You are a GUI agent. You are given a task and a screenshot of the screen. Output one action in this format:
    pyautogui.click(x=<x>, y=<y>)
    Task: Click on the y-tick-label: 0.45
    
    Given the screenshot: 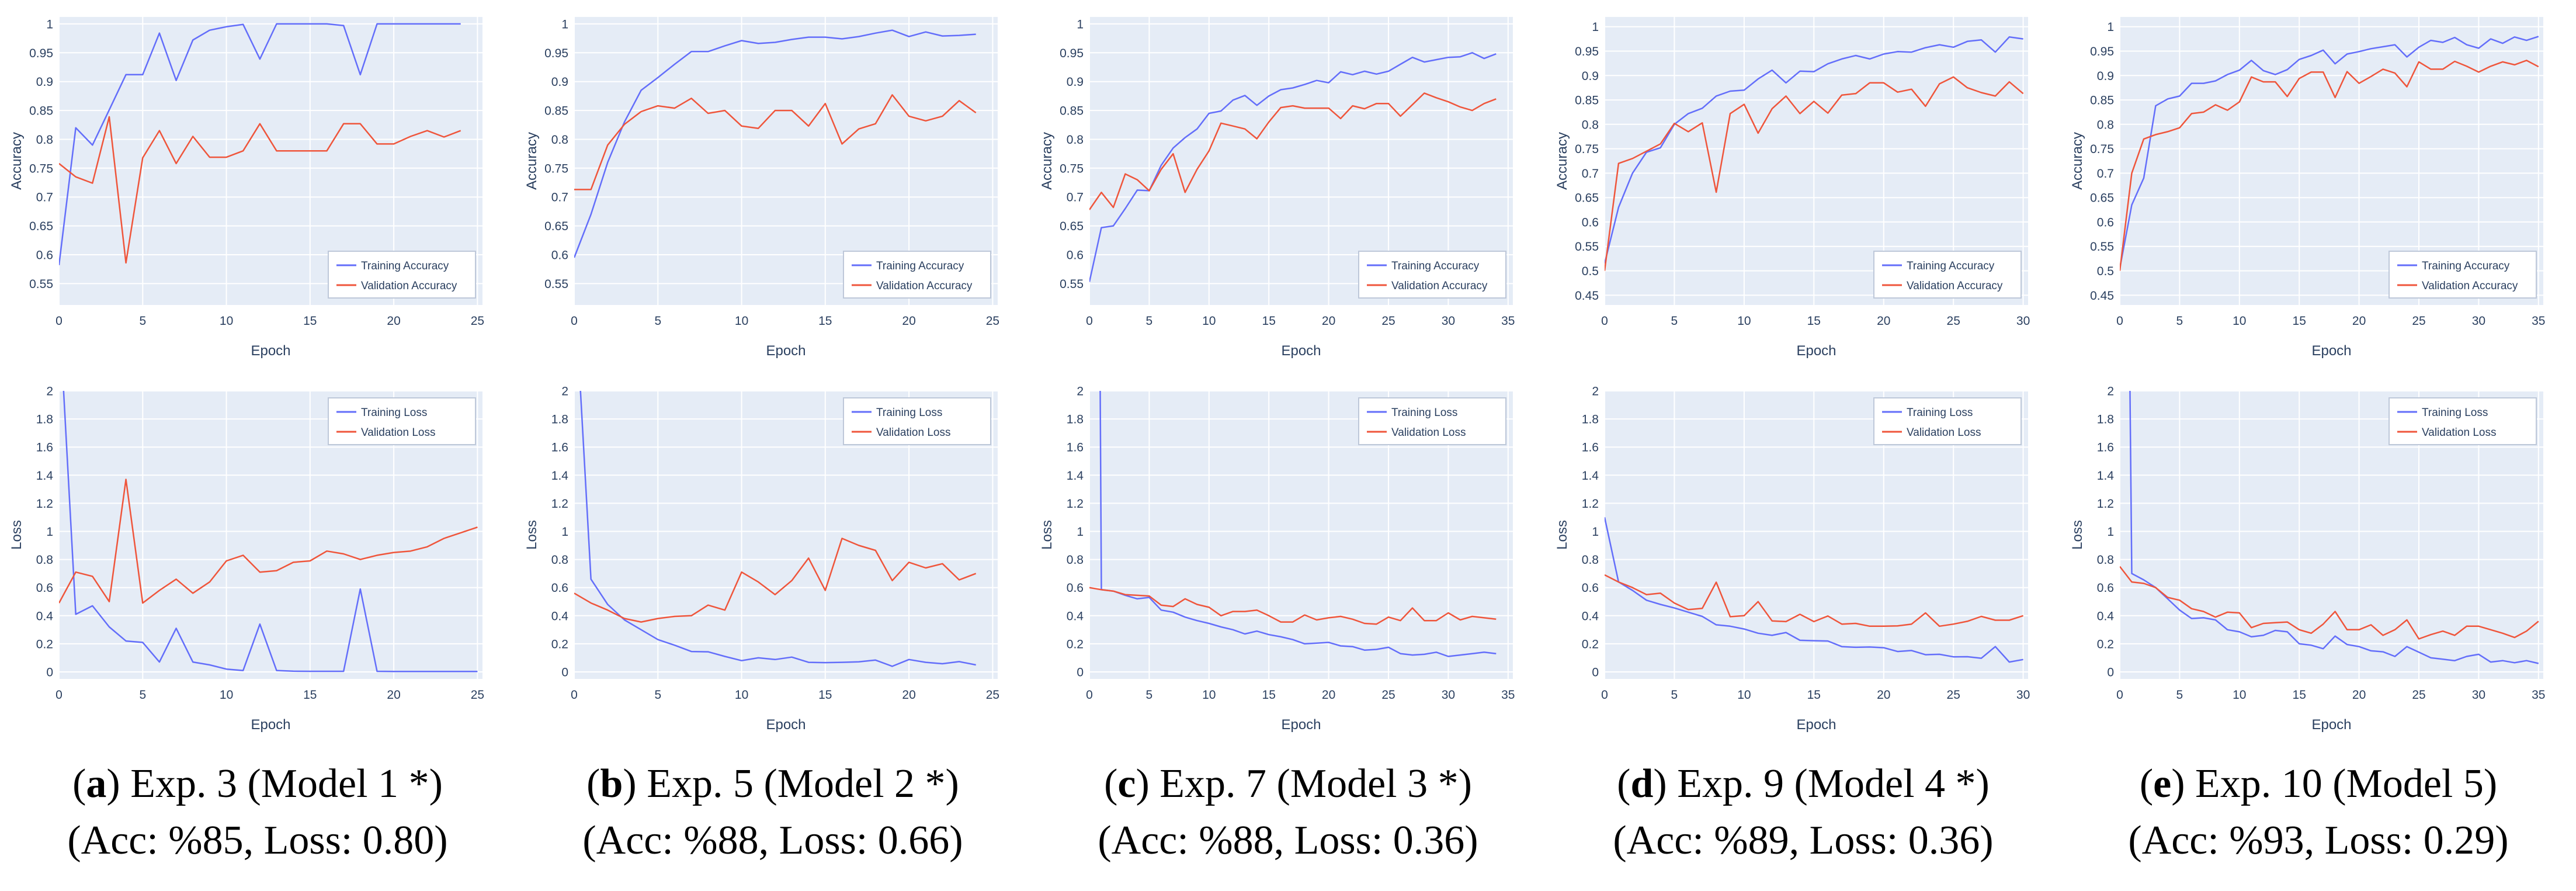 What is the action you would take?
    pyautogui.click(x=2102, y=296)
    